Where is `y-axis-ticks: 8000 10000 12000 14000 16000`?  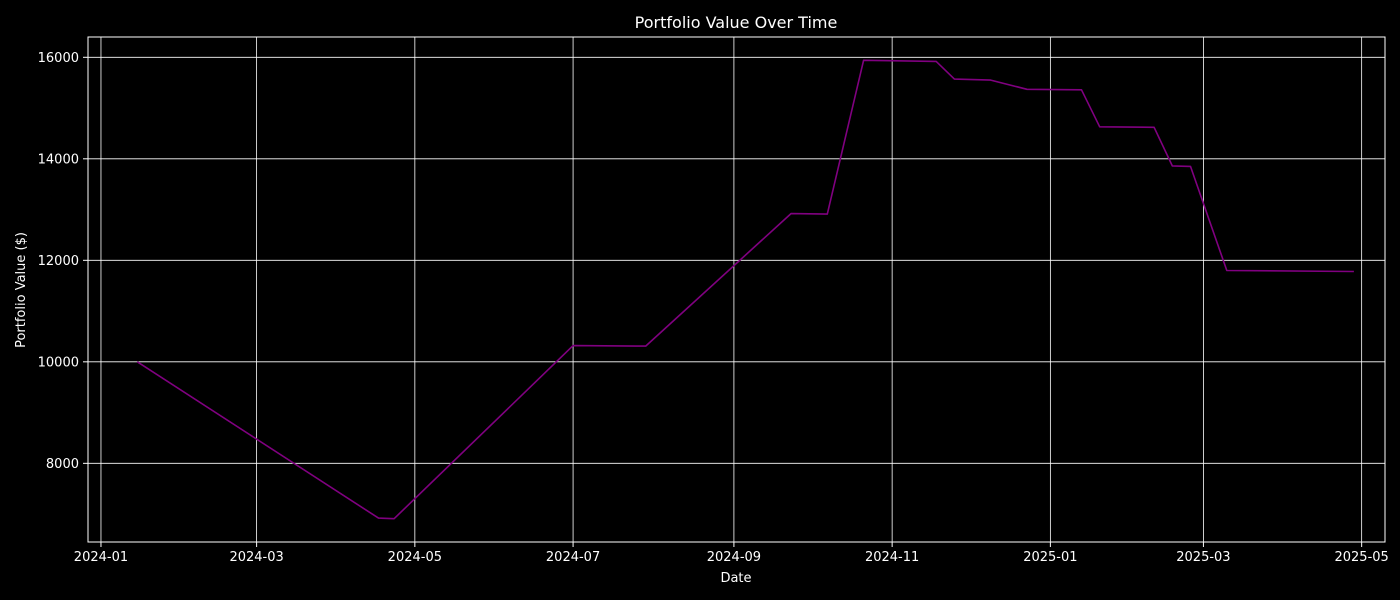 y-axis-ticks: 8000 10000 12000 14000 16000 is located at coordinates (63, 261).